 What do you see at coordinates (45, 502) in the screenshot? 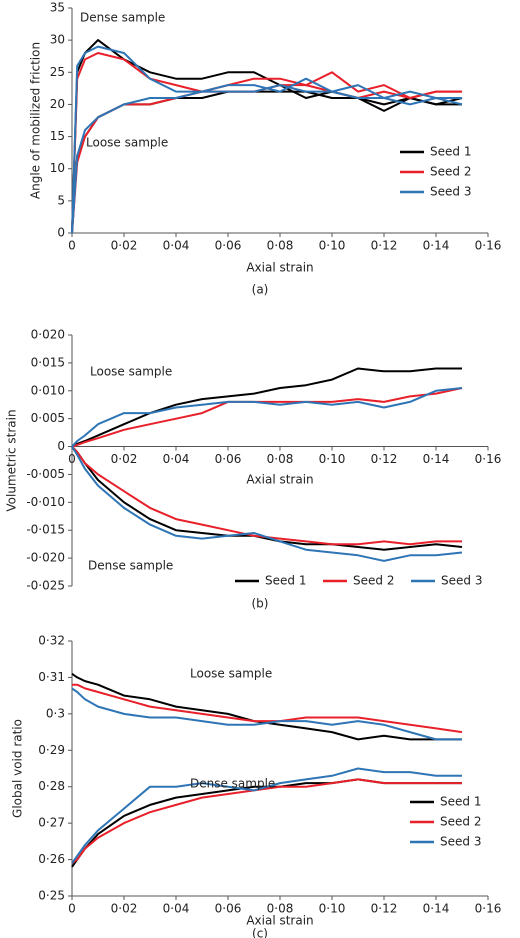
I see `y-tick-label: -0·010` at bounding box center [45, 502].